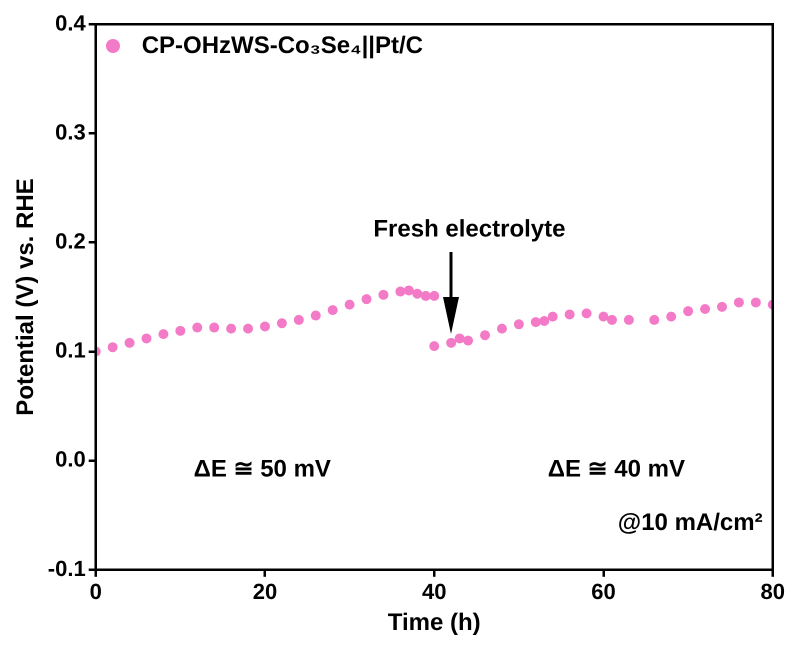 The width and height of the screenshot is (798, 646). Describe the element at coordinates (96, 591) in the screenshot. I see `x-tick-label: 0` at that location.